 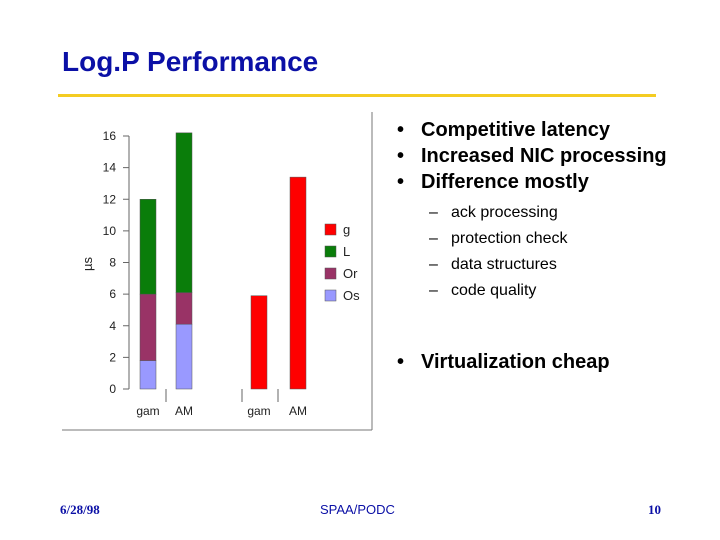 I want to click on y-tick-label: 6, so click(x=112, y=294).